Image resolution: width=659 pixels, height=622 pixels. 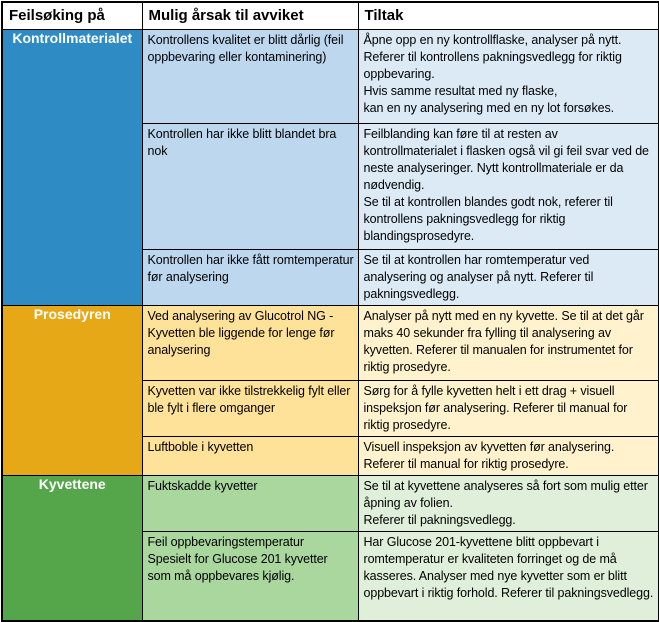 I want to click on column-header-cause: Mulig årsak til avviket, so click(x=250, y=15).